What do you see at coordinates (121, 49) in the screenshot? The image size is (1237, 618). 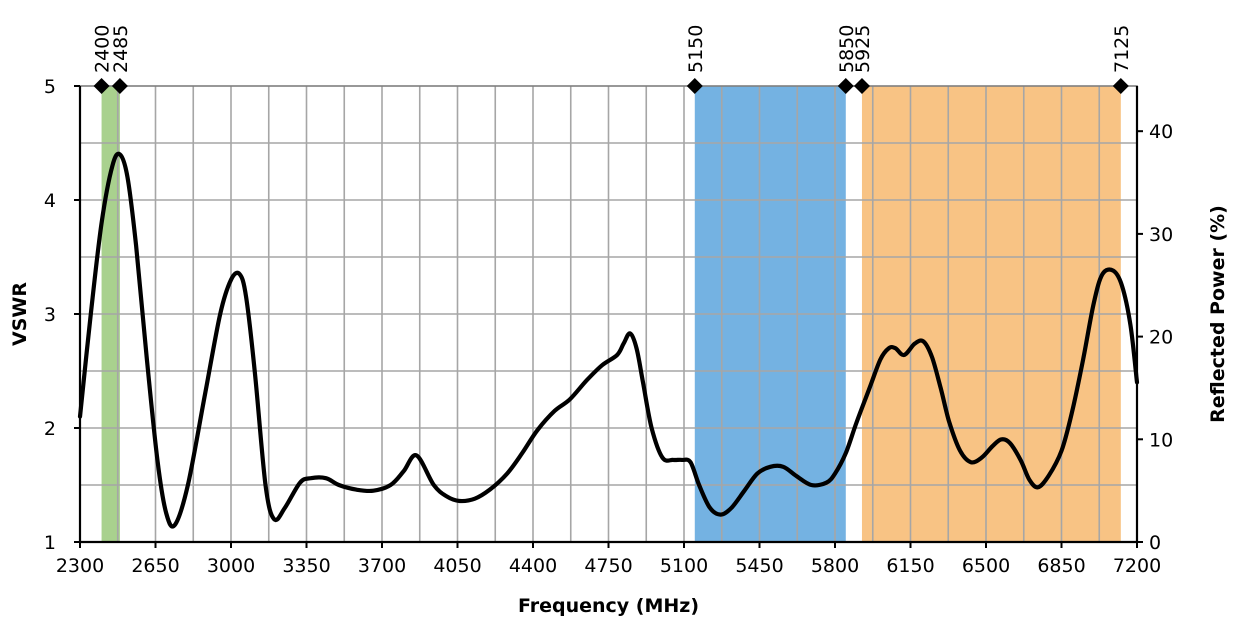 I see `band-marker-label: 2485` at bounding box center [121, 49].